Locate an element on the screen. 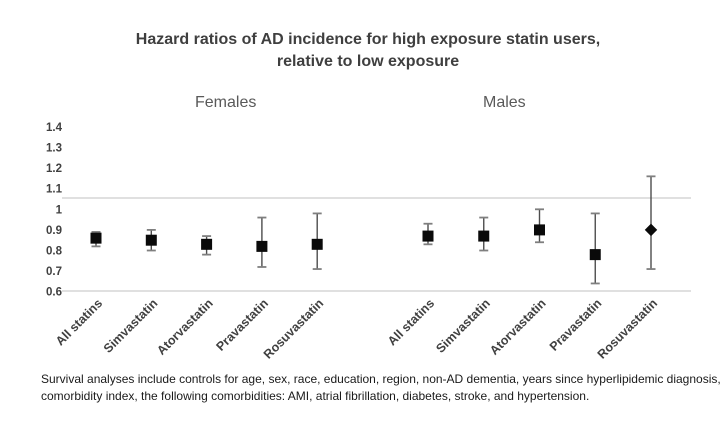  y-tick-label: 0.9 is located at coordinates (54, 231).